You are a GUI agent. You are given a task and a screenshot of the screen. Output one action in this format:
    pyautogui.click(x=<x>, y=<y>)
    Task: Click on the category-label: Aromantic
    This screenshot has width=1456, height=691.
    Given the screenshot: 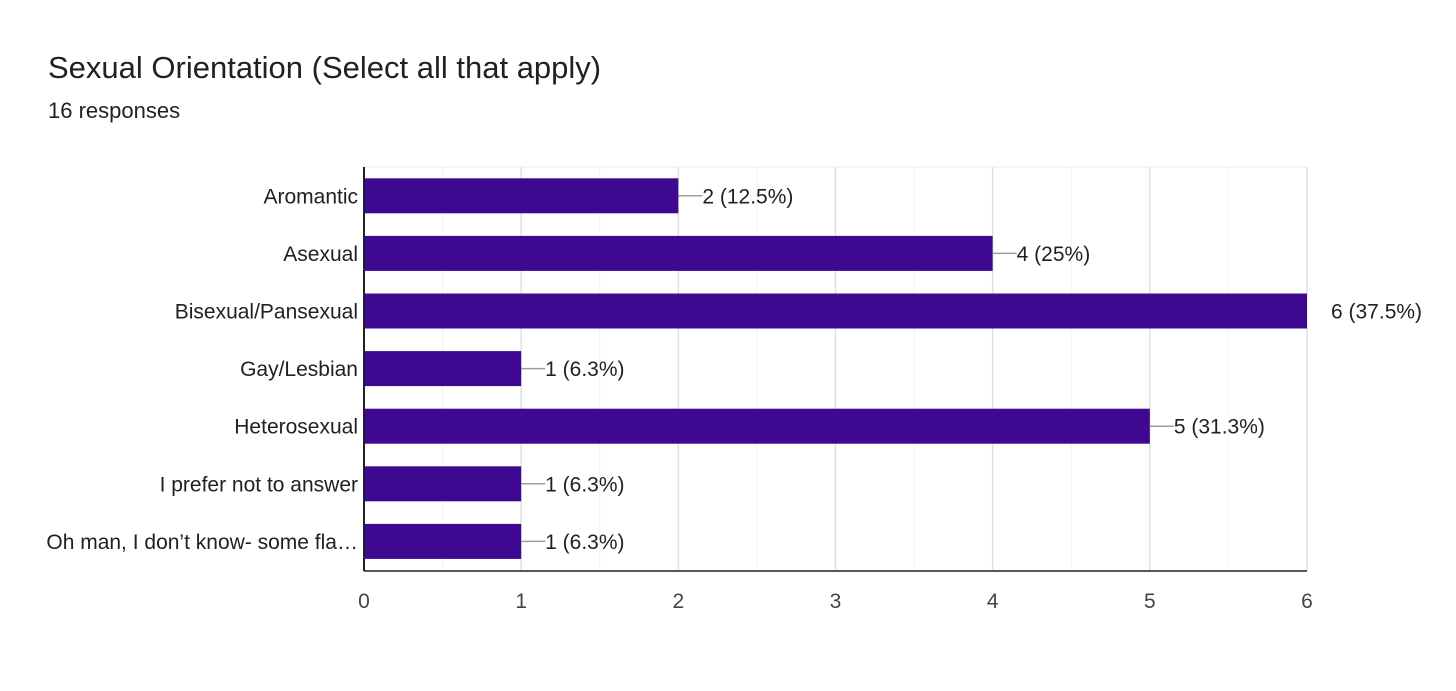 What is the action you would take?
    pyautogui.click(x=310, y=196)
    